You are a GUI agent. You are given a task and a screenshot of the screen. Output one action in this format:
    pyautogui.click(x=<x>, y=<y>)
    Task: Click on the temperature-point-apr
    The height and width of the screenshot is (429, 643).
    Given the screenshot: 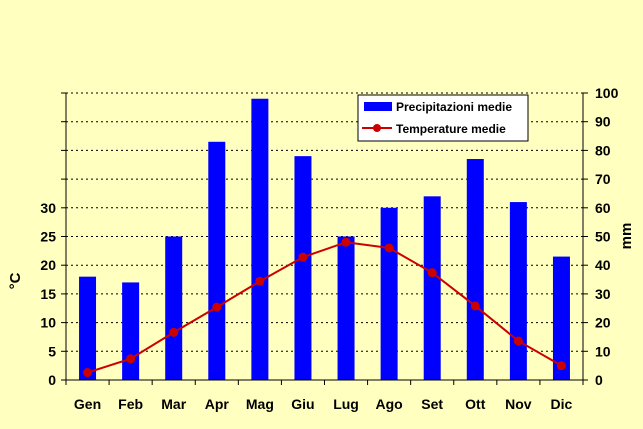 What is the action you would take?
    pyautogui.click(x=217, y=307)
    